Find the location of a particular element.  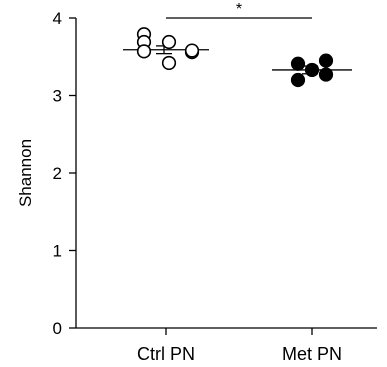

y-tick-label: 3 is located at coordinates (57, 96).